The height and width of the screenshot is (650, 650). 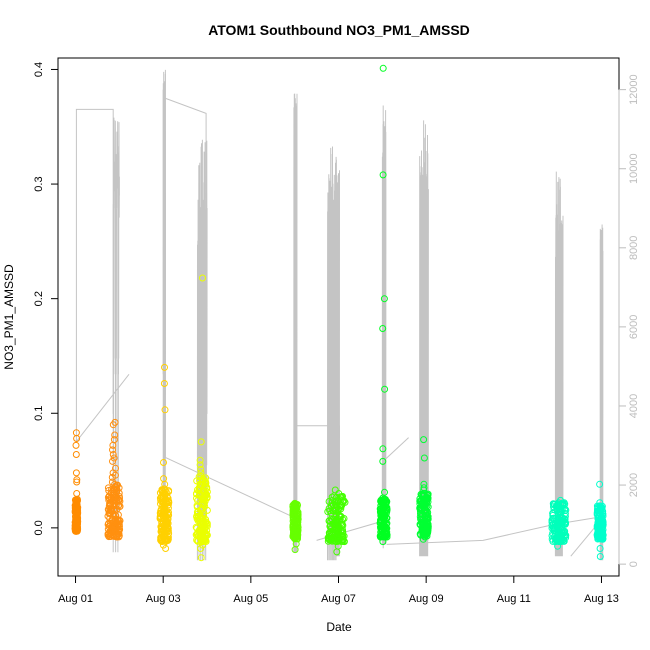 I want to click on y-axis-label: NO3_PM1_AMSSD, so click(x=9, y=317).